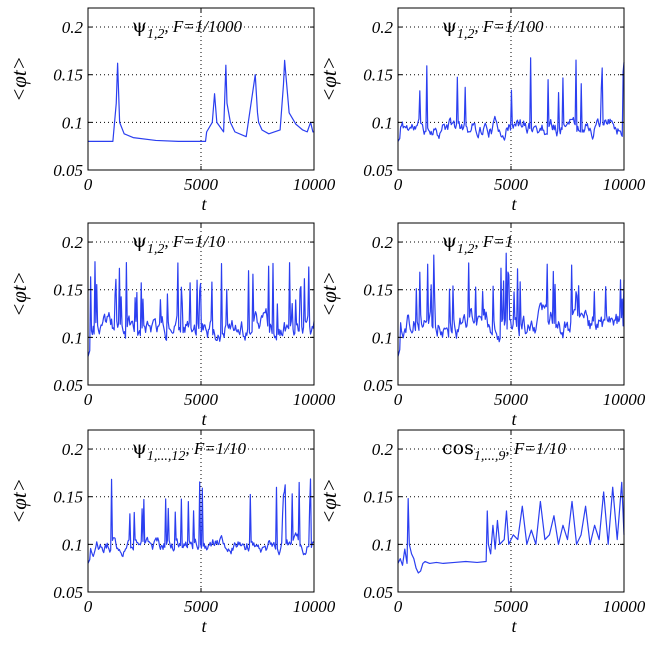 The height and width of the screenshot is (654, 654). Describe the element at coordinates (178, 243) in the screenshot. I see `panel-title: ψ1,2, F=1/10` at that location.